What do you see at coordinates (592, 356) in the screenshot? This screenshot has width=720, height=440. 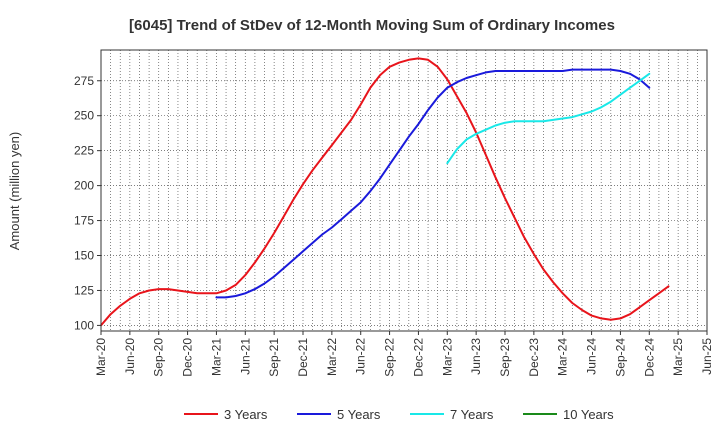 I see `x-tick-label: Jun-24` at bounding box center [592, 356].